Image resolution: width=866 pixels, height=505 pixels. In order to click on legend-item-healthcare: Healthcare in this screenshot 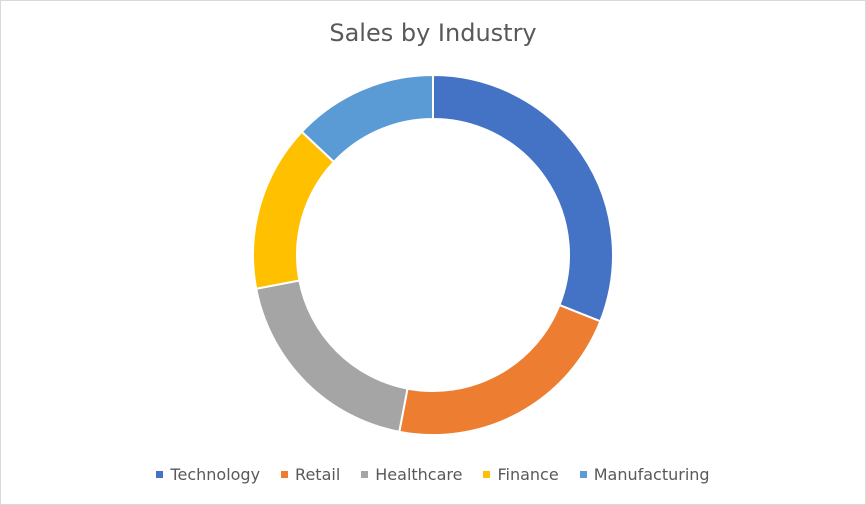, I will do `click(411, 474)`.